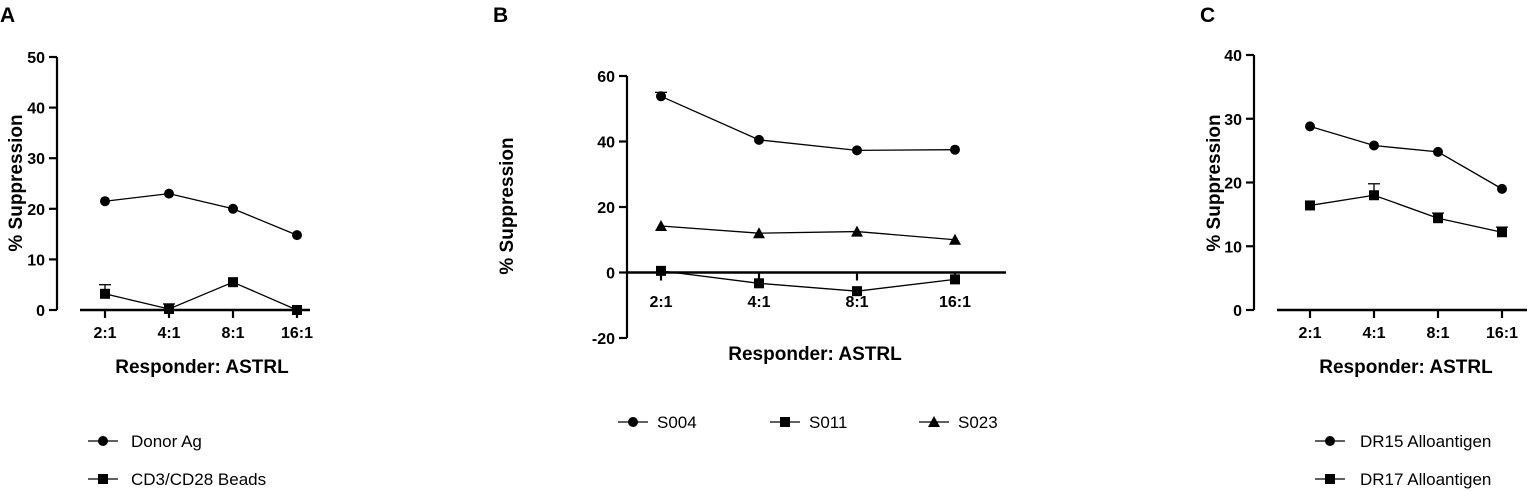 Image resolution: width=1536 pixels, height=491 pixels. What do you see at coordinates (828, 422) in the screenshot?
I see `legend-label: S011` at bounding box center [828, 422].